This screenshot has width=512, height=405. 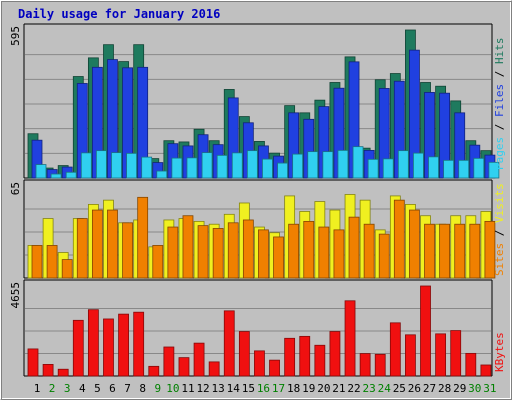 What do you see at coordinates (369, 388) in the screenshot?
I see `x-tick-label: 23` at bounding box center [369, 388].